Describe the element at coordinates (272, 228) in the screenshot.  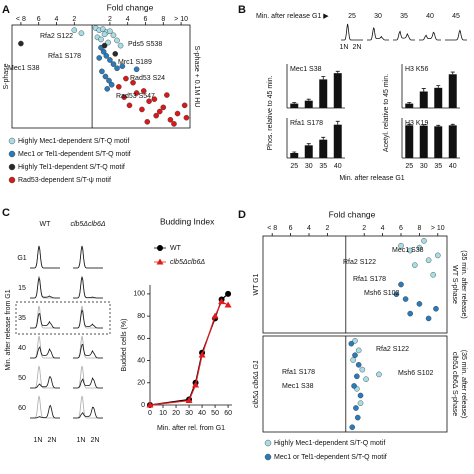
I see `x-tick-label: < 8` at that location.